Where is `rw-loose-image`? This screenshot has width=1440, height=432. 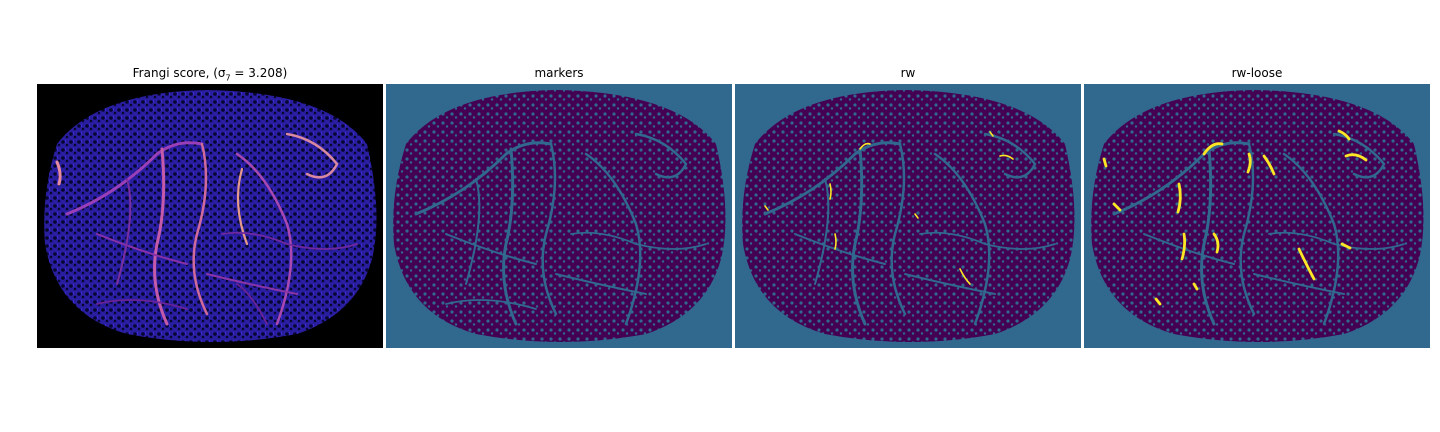 rw-loose-image is located at coordinates (1257, 216).